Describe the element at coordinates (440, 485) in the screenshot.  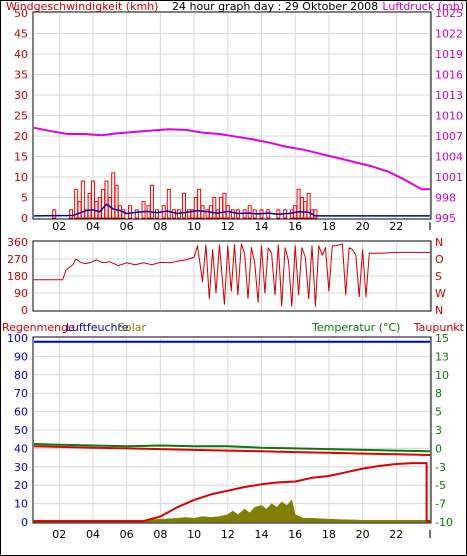
I see `y2-tick-label: -5` at that location.